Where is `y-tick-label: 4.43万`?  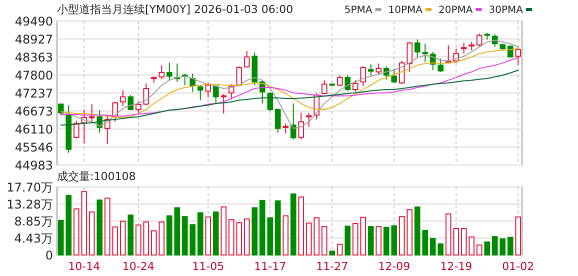 y-tick-label: 4.43万 is located at coordinates (33, 238).